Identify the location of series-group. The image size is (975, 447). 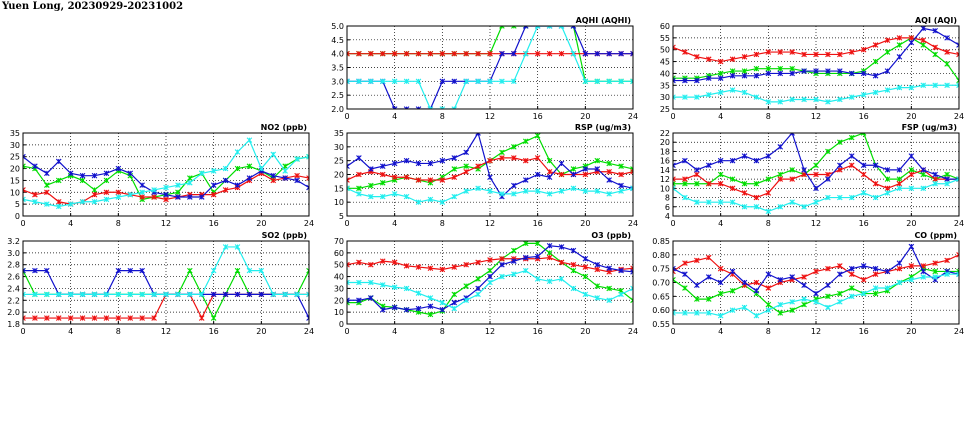
(166, 282).